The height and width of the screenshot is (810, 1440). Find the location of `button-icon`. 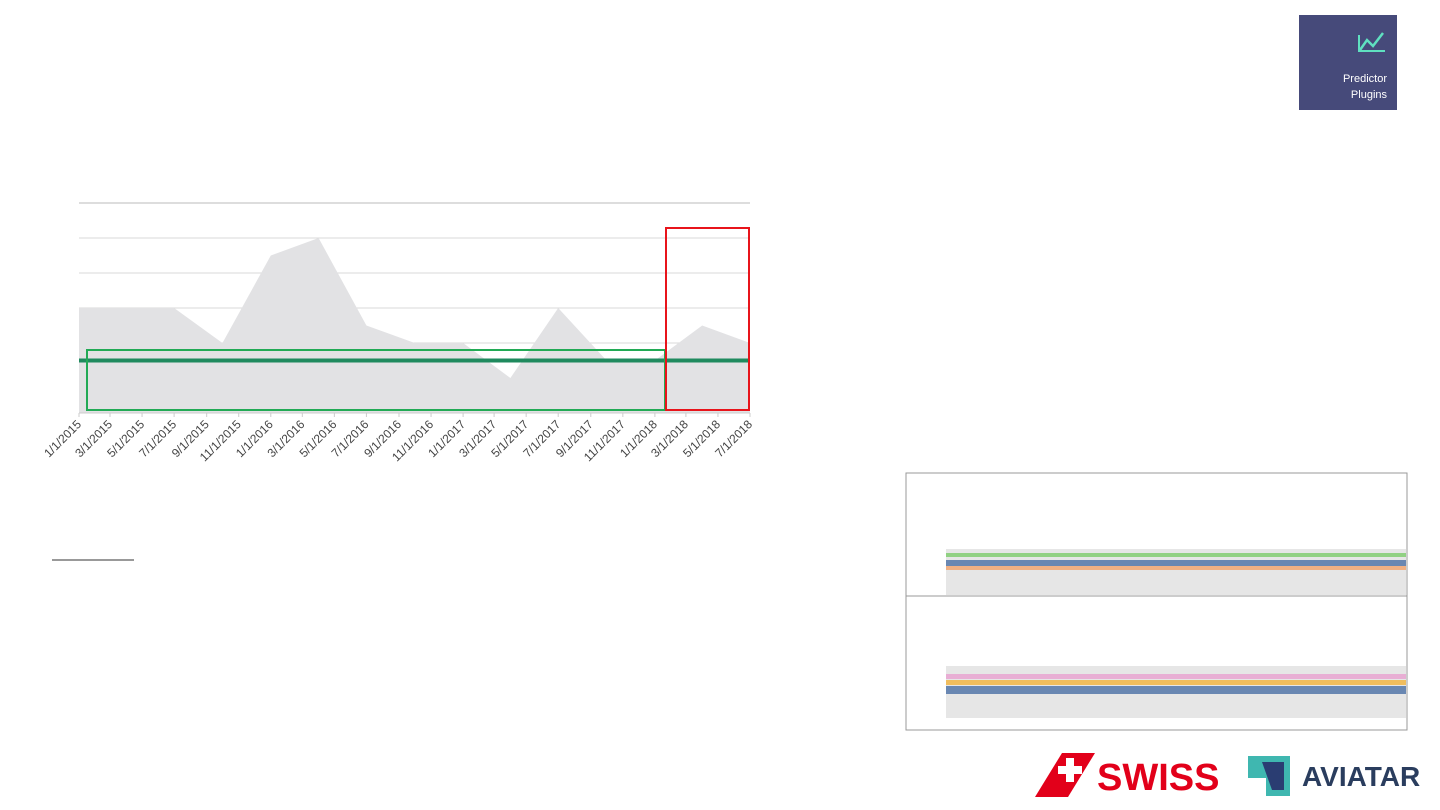

button-icon is located at coordinates (1371, 41).